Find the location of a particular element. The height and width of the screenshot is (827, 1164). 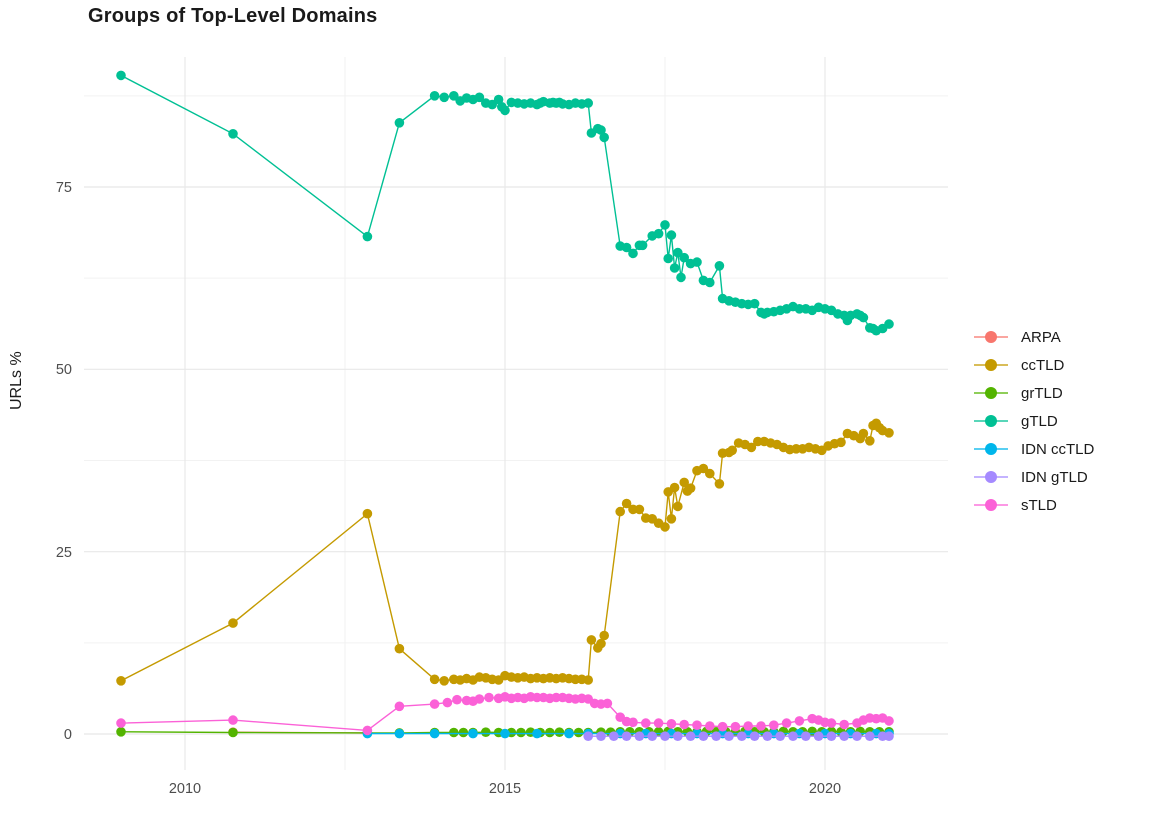

legend-label: gTLD is located at coordinates (1039, 421).